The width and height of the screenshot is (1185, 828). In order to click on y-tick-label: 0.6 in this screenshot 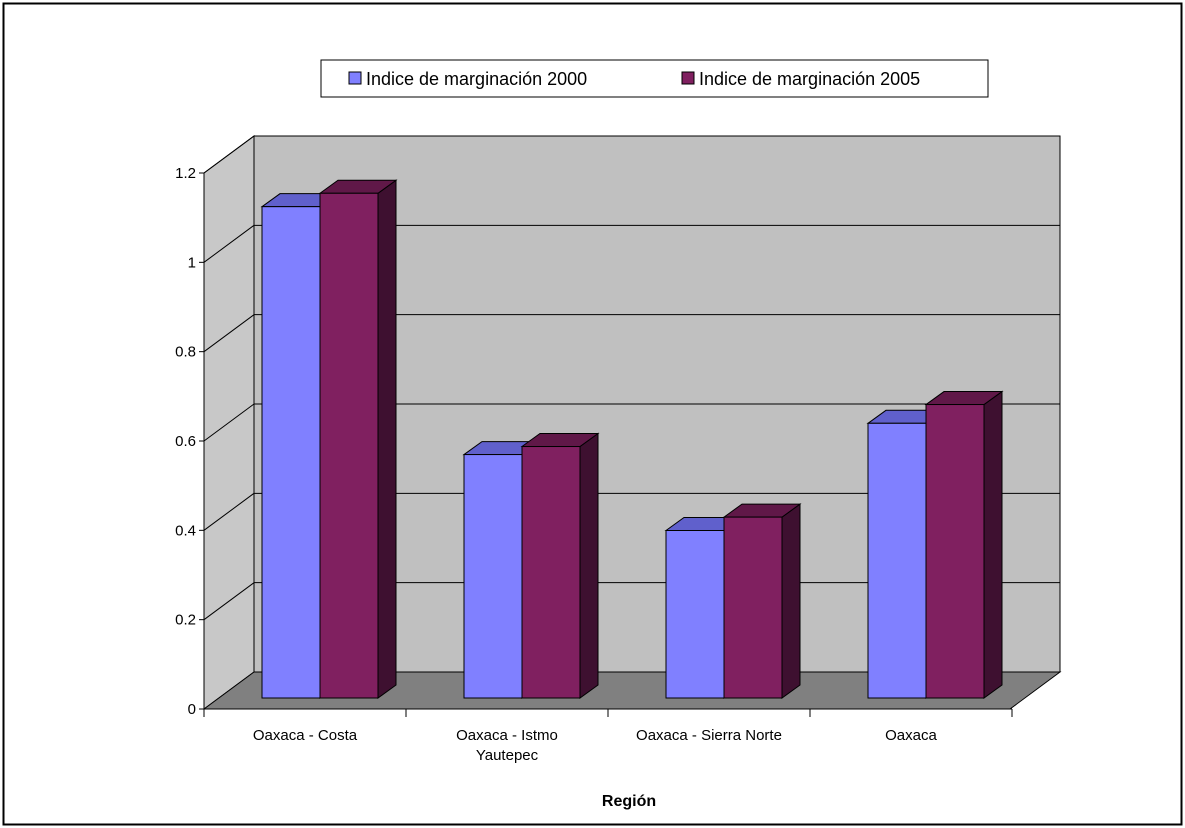, I will do `click(185, 441)`.